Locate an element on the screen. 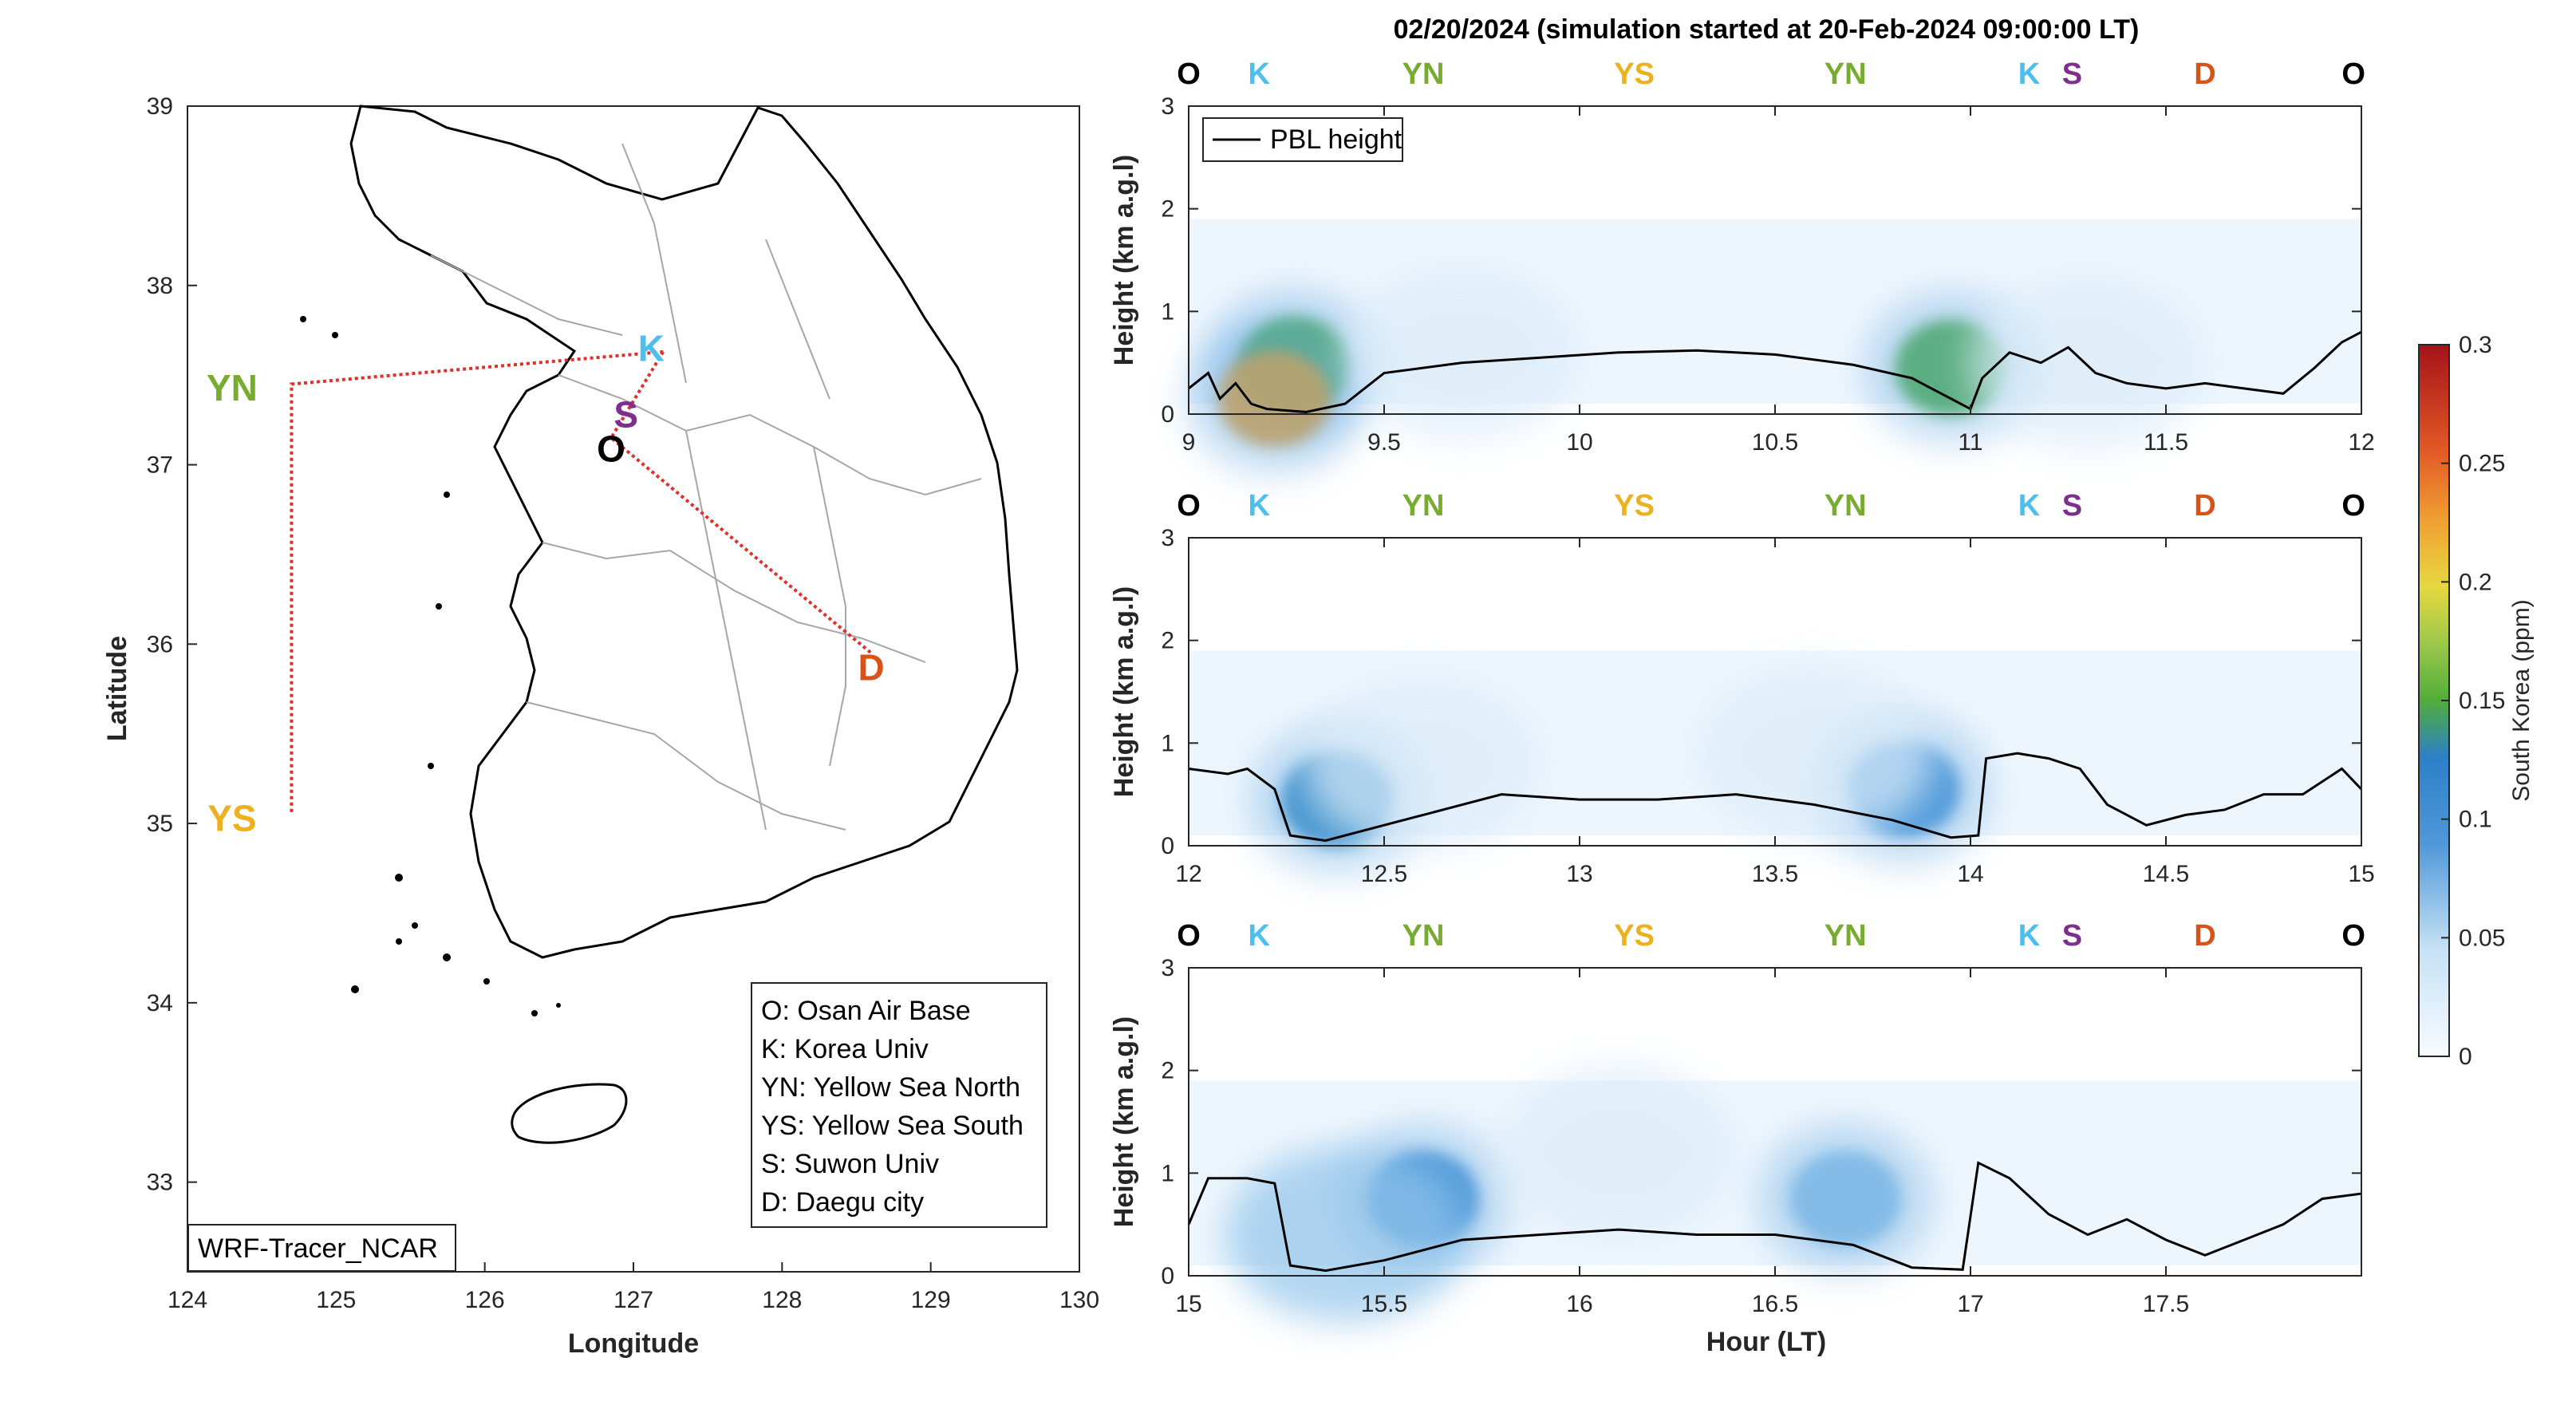  islands is located at coordinates (430, 666).